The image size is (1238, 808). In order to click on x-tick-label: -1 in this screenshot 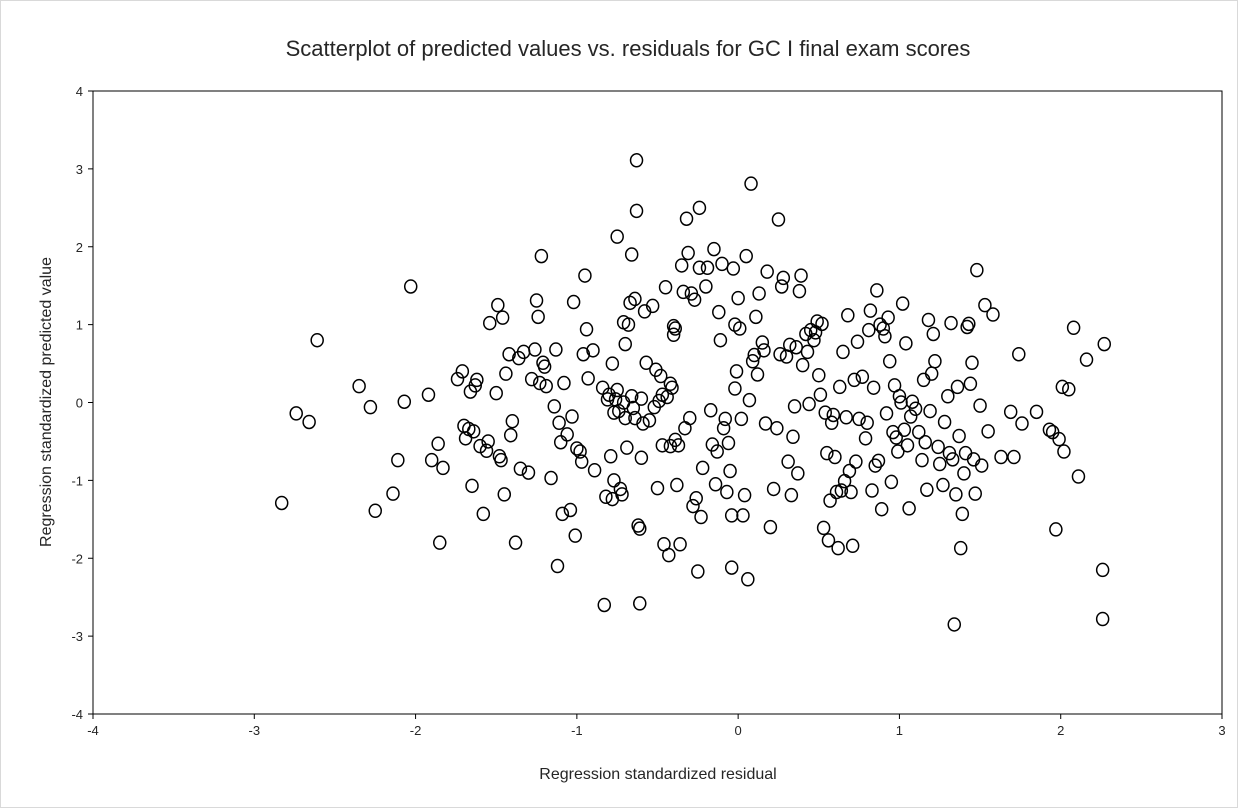, I will do `click(577, 730)`.